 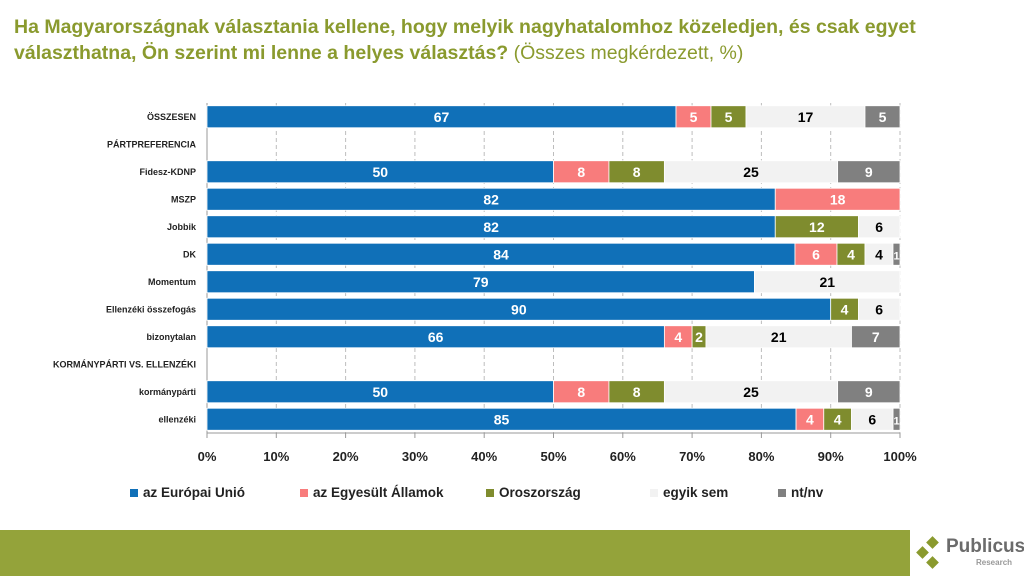 I want to click on x-tick-label: 100%, so click(x=900, y=456).